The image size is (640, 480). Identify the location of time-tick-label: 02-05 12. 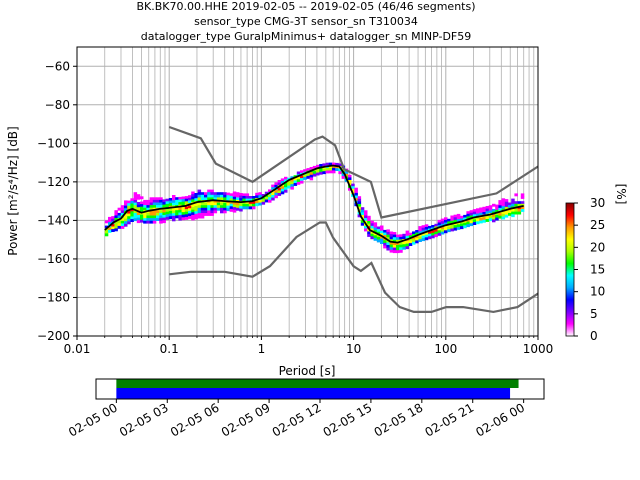
(297, 419).